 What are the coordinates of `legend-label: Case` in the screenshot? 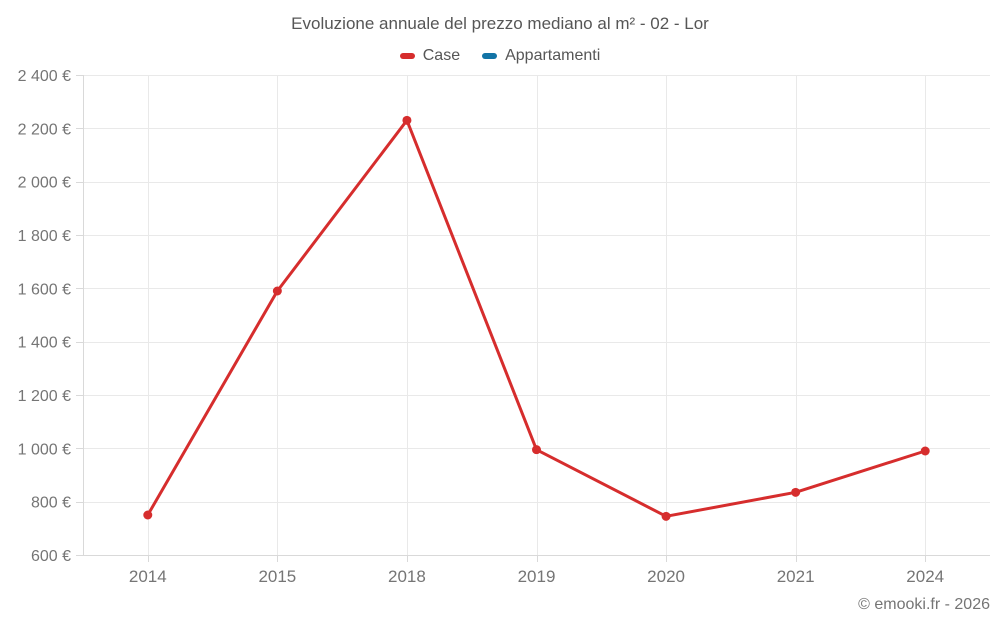 It's located at (441, 55).